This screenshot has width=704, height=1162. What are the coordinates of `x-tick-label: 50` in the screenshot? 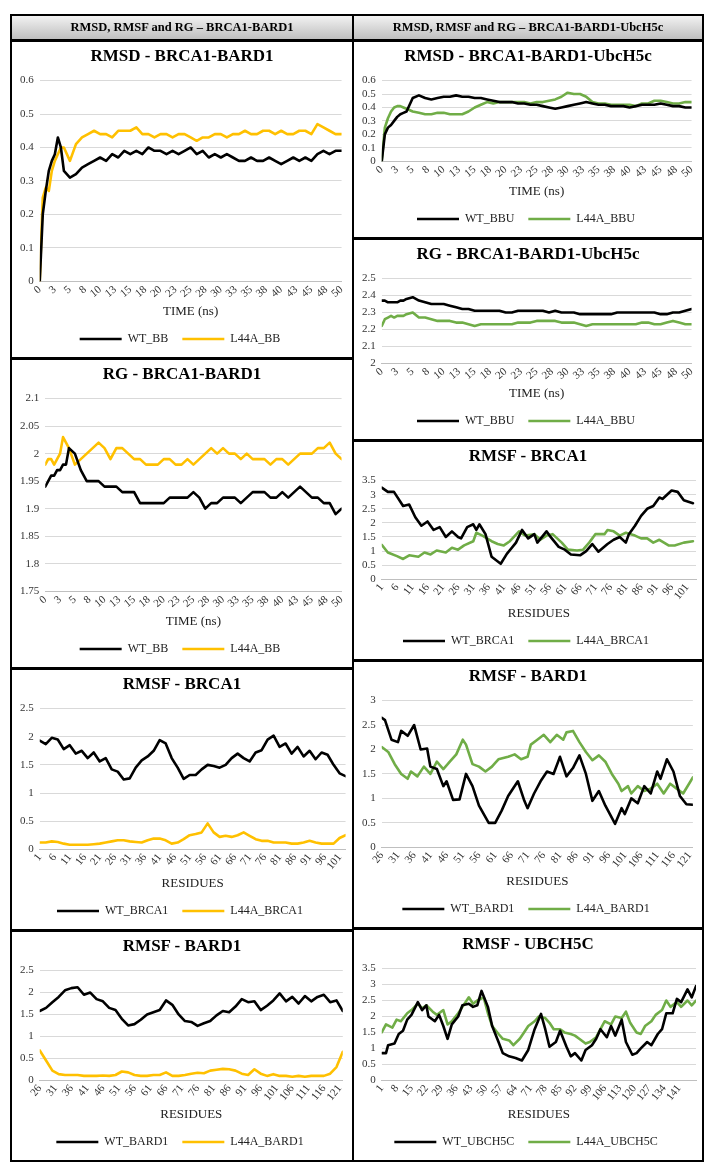 It's located at (337, 291).